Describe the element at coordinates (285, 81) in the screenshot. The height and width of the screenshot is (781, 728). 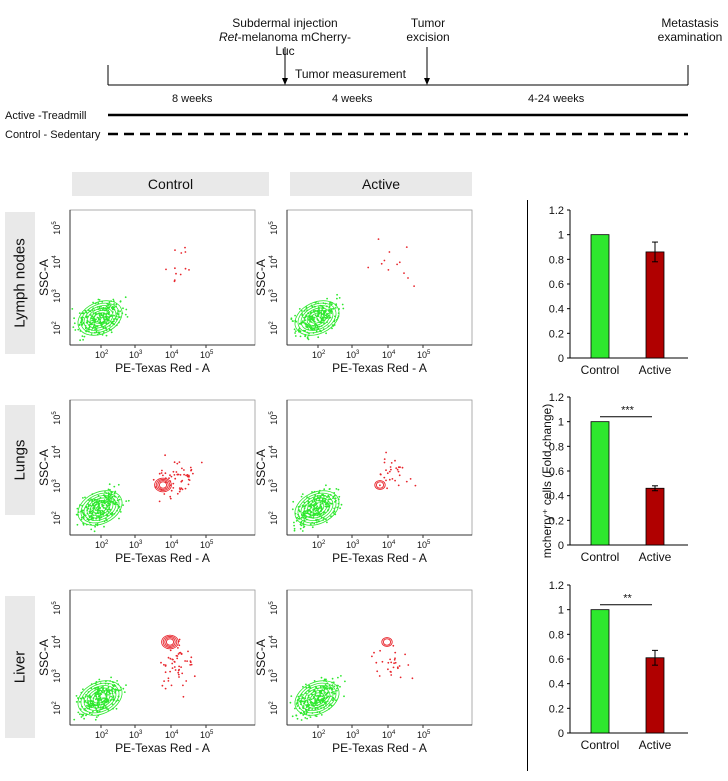
I see `injection-arrowhead` at that location.